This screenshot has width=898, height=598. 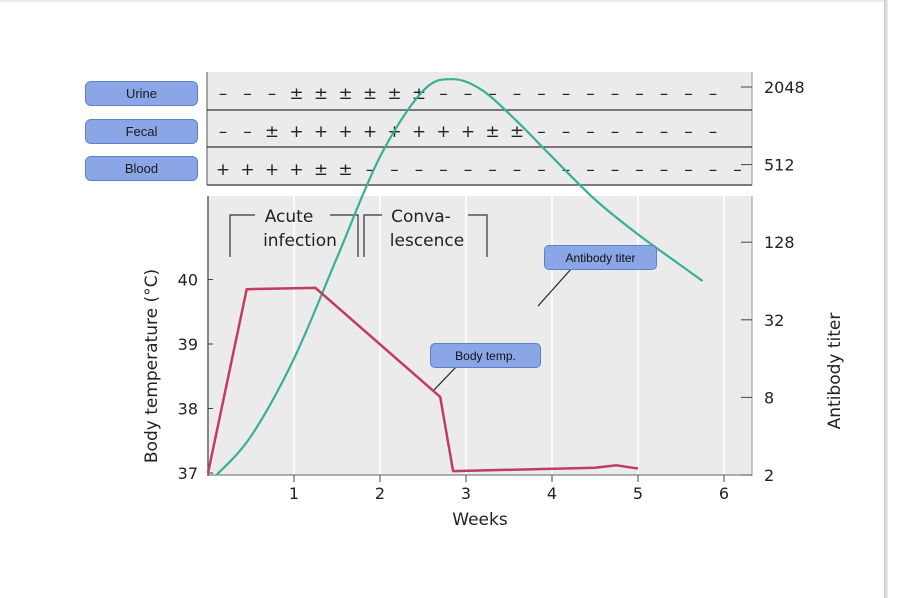 What do you see at coordinates (509, 489) in the screenshot?
I see `x-ticks: 1 2 3 4 5 6` at bounding box center [509, 489].